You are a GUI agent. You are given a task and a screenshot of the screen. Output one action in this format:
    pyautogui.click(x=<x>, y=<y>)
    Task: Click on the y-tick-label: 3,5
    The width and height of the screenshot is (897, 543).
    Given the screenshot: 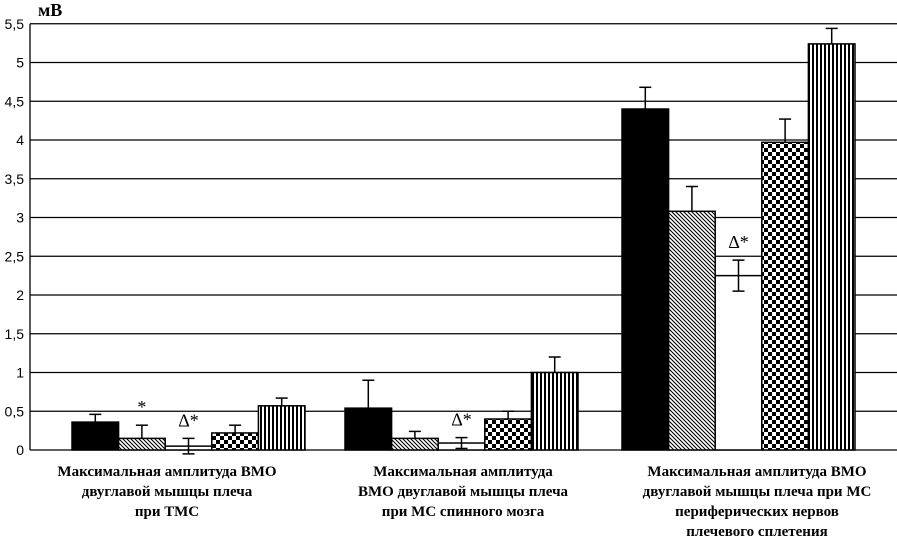 What is the action you would take?
    pyautogui.click(x=15, y=179)
    